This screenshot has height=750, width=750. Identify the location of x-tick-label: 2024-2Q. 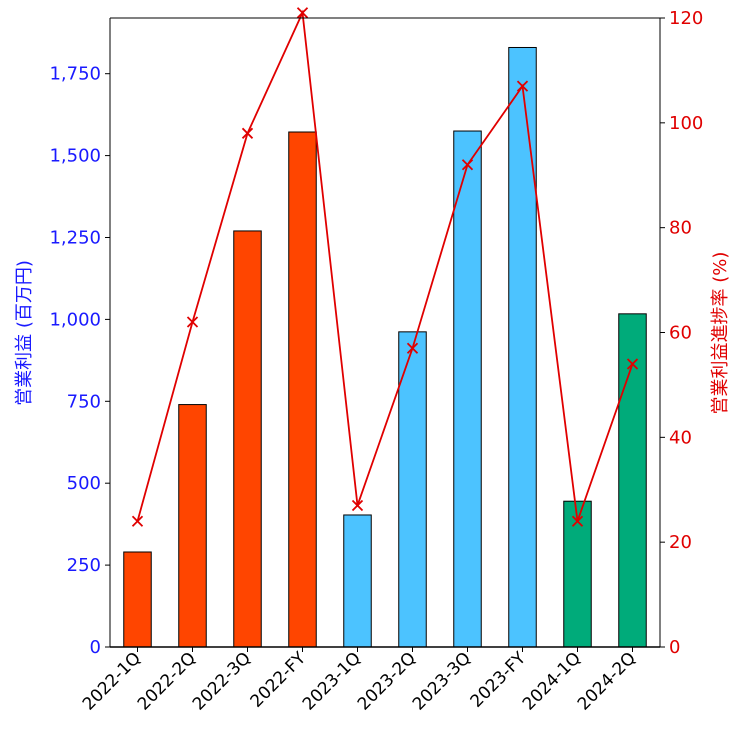
(607, 681).